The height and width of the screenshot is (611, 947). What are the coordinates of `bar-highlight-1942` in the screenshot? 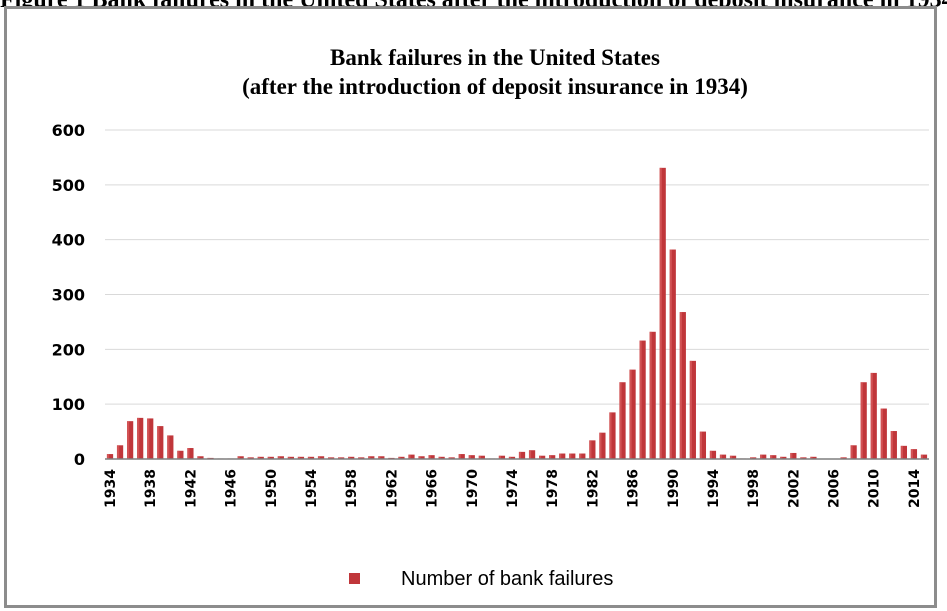 It's located at (188, 453).